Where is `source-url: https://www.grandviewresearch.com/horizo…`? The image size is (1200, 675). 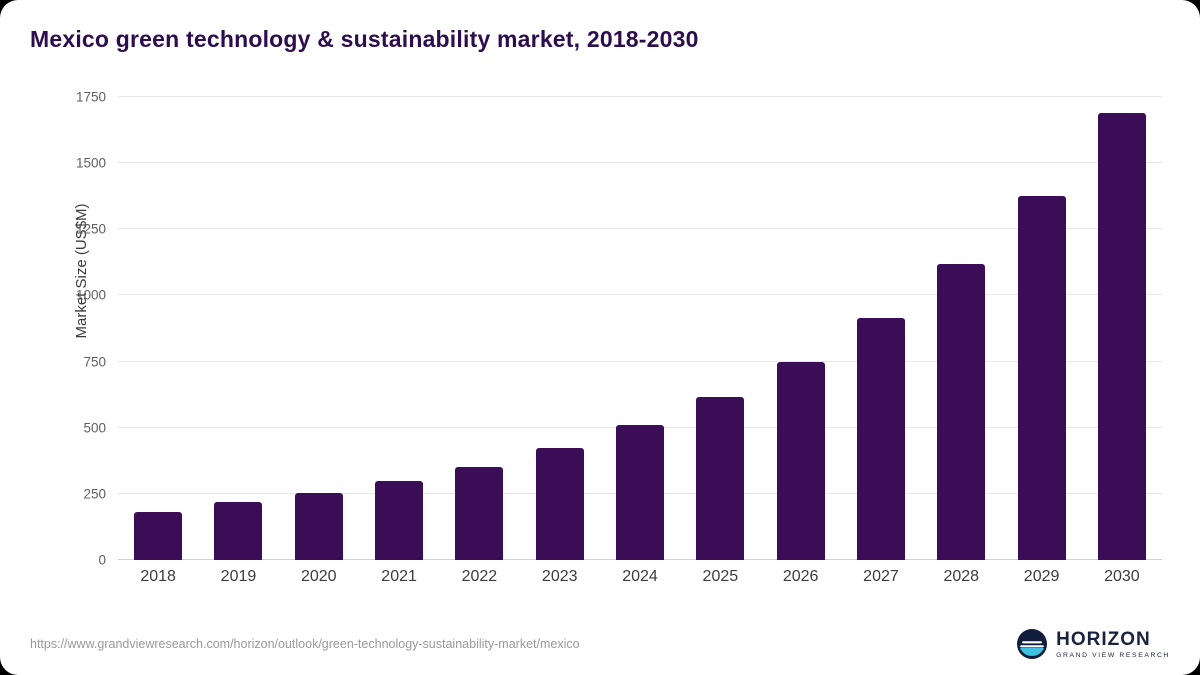
source-url: https://www.grandviewresearch.com/horizo… is located at coordinates (305, 644).